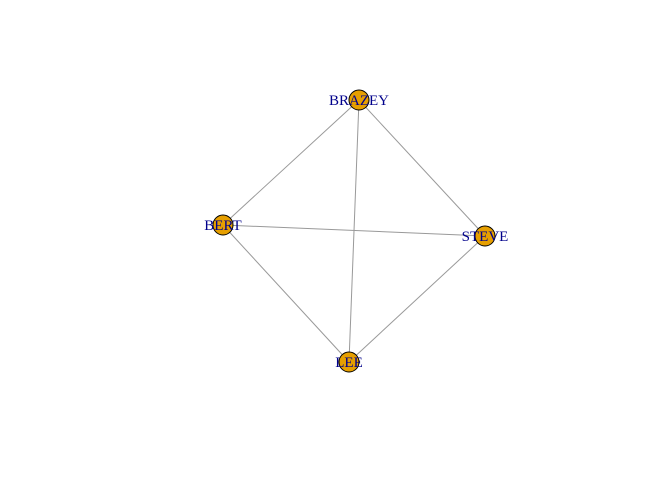  What do you see at coordinates (286, 293) in the screenshot?
I see `edge-bert-lee` at bounding box center [286, 293].